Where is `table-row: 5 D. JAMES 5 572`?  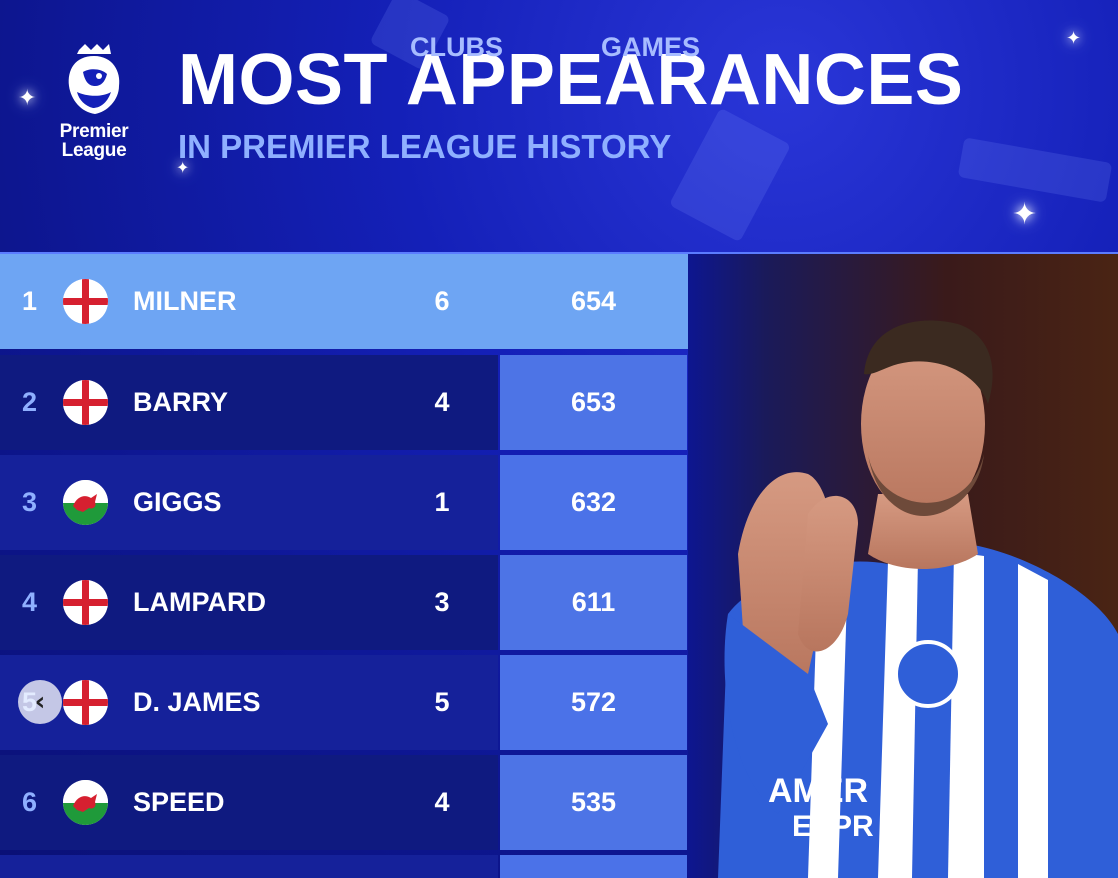
table-row: 5 D. JAMES 5 572 is located at coordinates (344, 702).